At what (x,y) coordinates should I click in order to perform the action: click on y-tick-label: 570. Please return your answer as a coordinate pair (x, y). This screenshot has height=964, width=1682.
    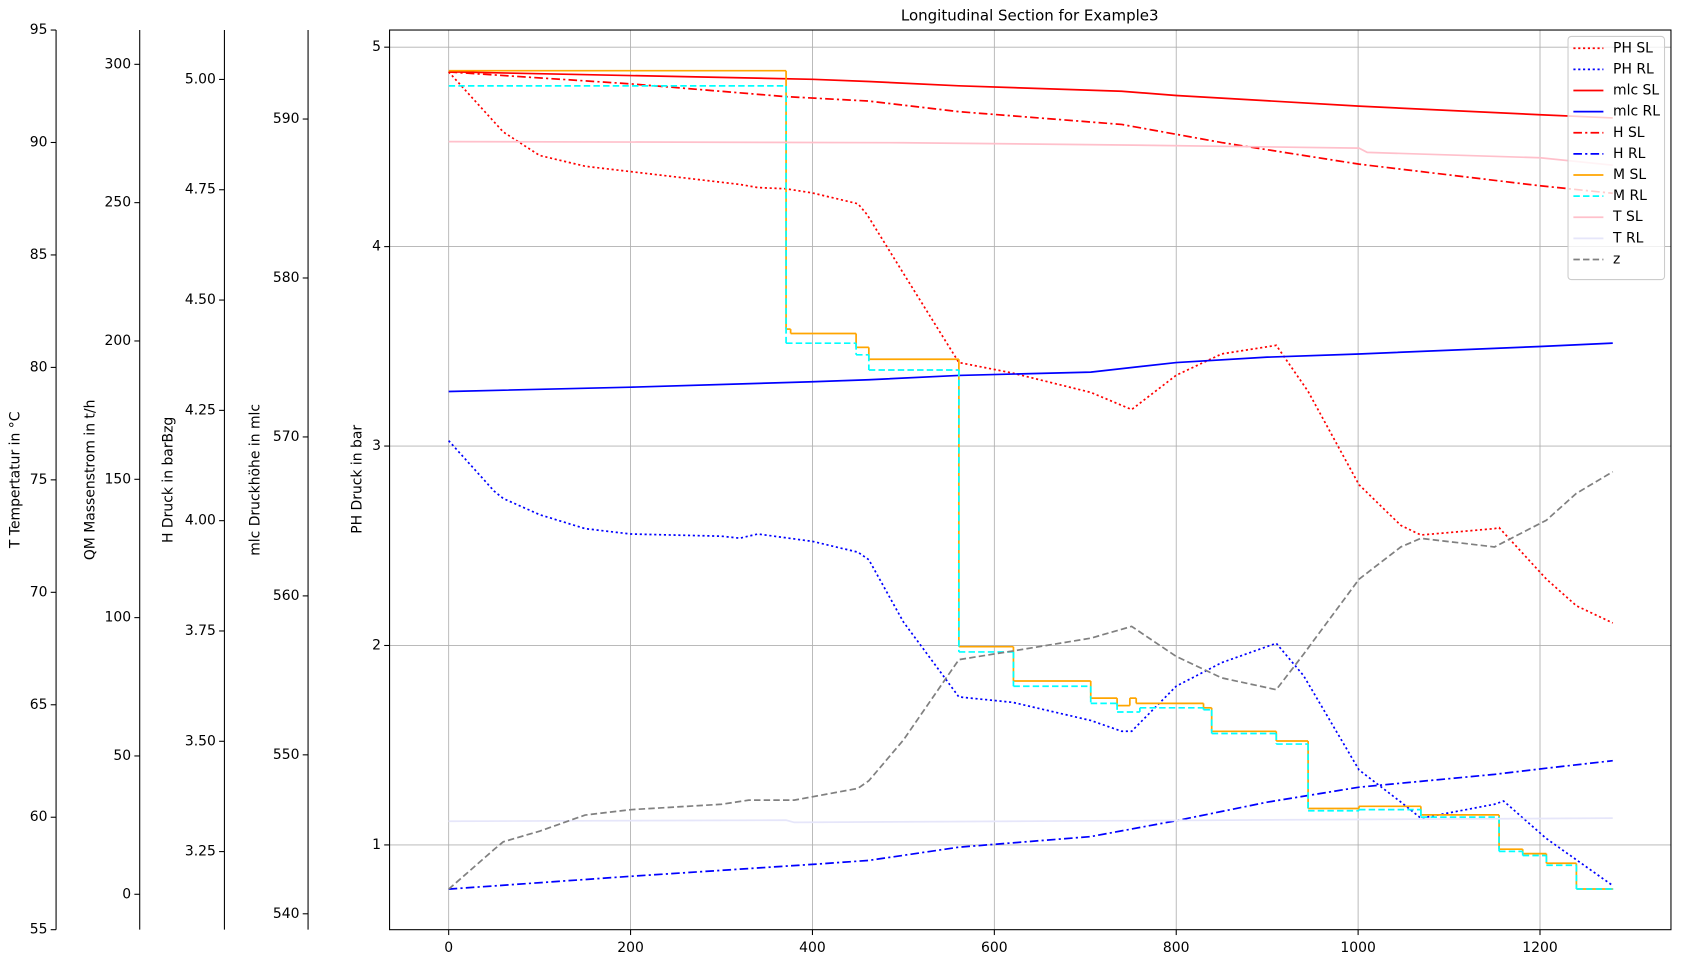
    Looking at the image, I should click on (286, 437).